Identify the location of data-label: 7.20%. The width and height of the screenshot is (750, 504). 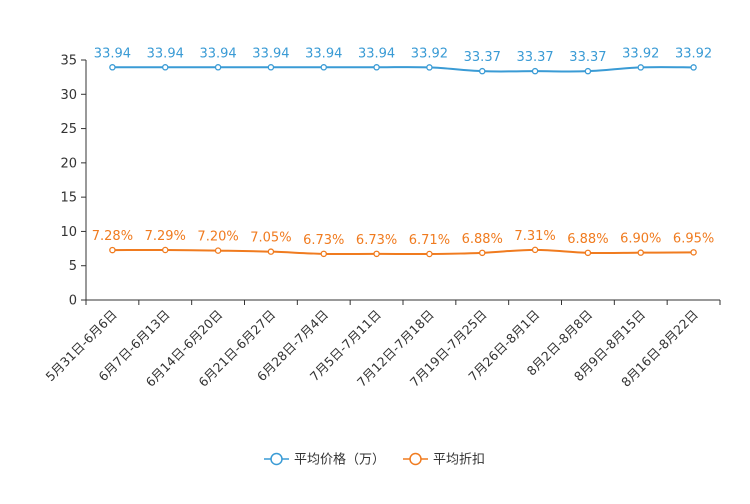
(217, 237).